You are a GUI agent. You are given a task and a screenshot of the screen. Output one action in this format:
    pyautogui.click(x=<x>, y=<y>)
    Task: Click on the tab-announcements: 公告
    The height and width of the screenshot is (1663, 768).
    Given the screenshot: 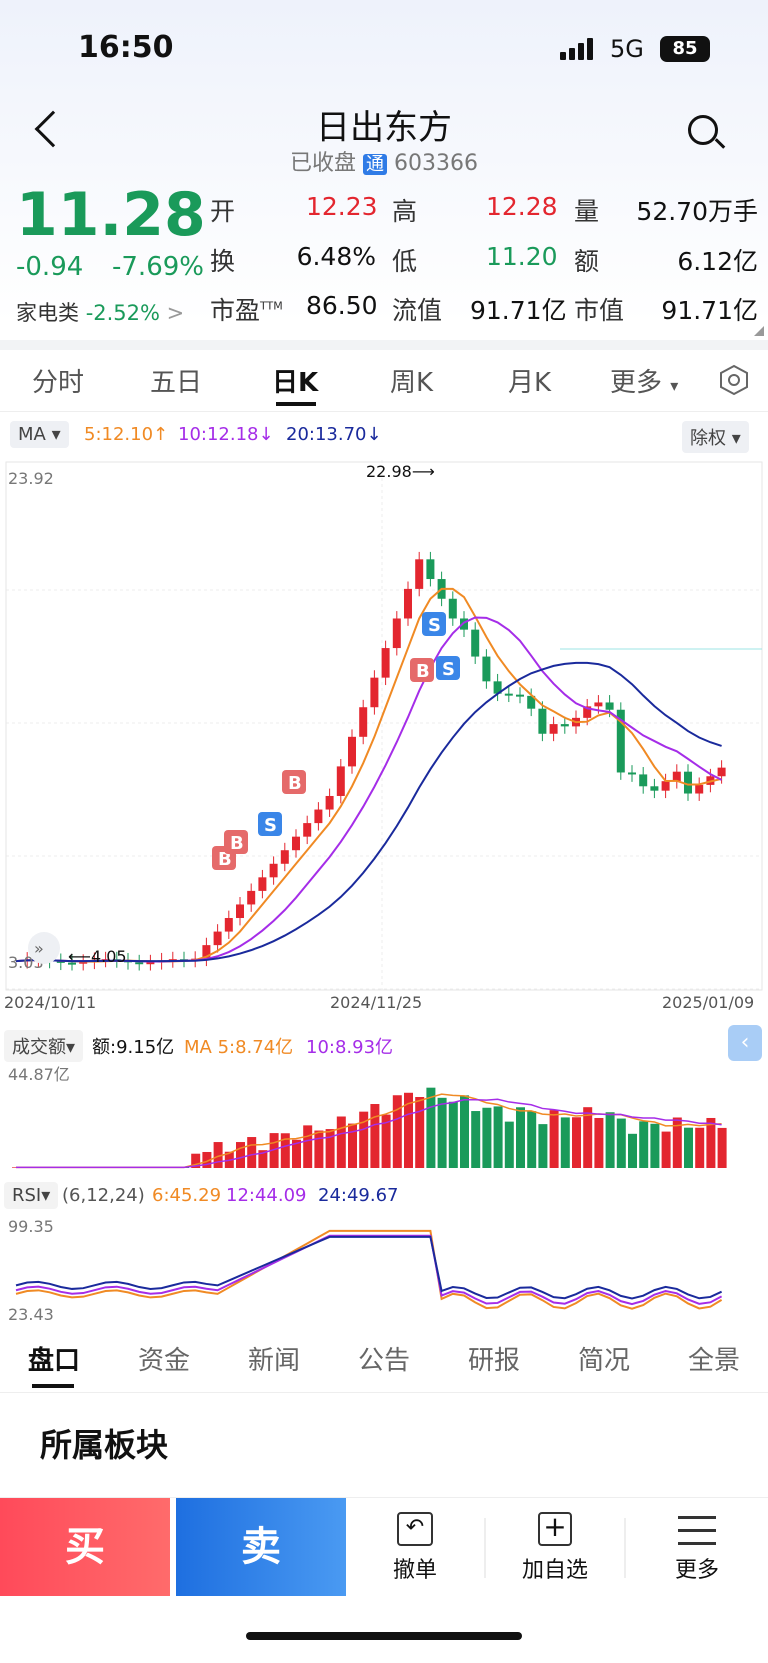 What is the action you would take?
    pyautogui.click(x=384, y=1361)
    